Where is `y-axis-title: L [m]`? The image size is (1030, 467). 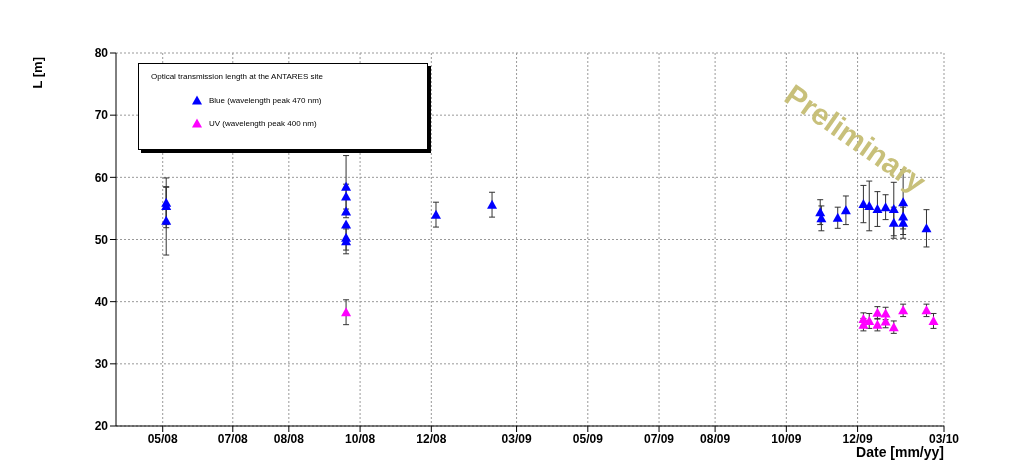 y-axis-title: L [m] is located at coordinates (37, 73).